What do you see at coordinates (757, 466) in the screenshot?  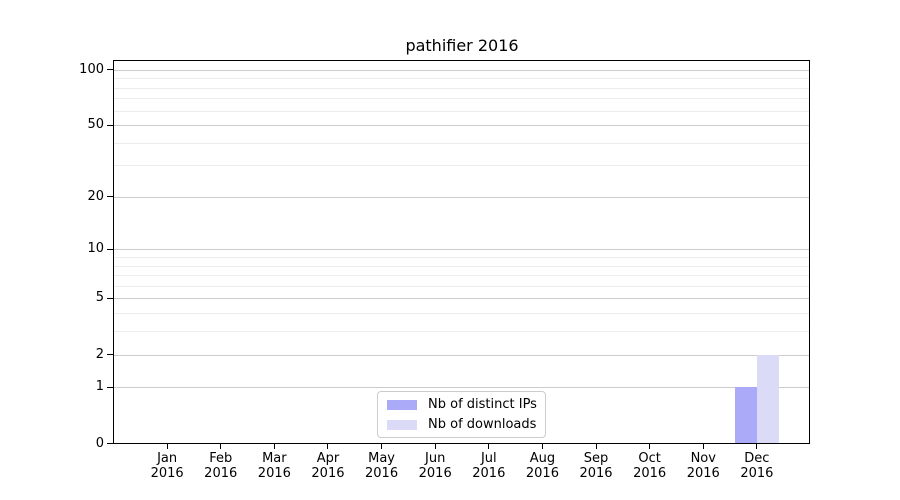 I see `x-axis-tick-label: Dec 2016` at bounding box center [757, 466].